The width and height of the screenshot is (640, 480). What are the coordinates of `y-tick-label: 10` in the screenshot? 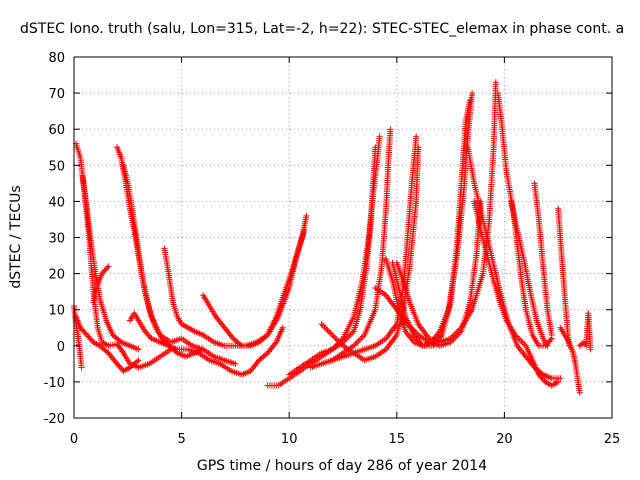 It's located at (56, 311).